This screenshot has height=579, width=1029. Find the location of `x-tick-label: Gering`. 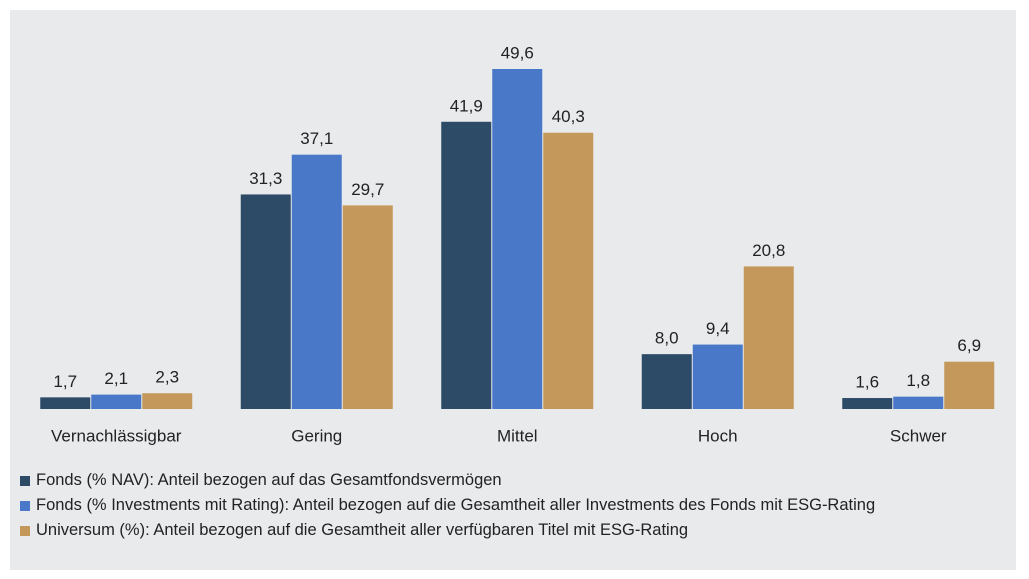

x-tick-label: Gering is located at coordinates (316, 435).